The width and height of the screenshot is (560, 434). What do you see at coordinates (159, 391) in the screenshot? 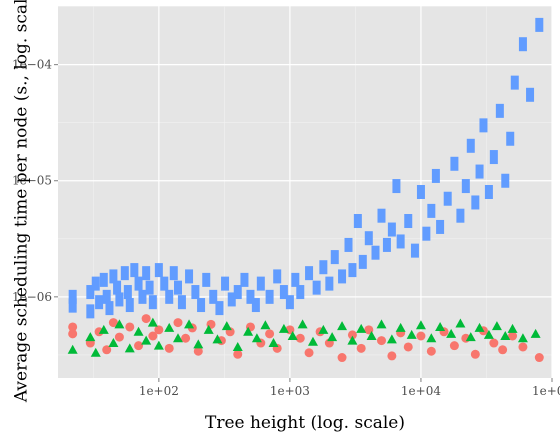
I see `x-tick-label: 1e+02` at bounding box center [159, 391].